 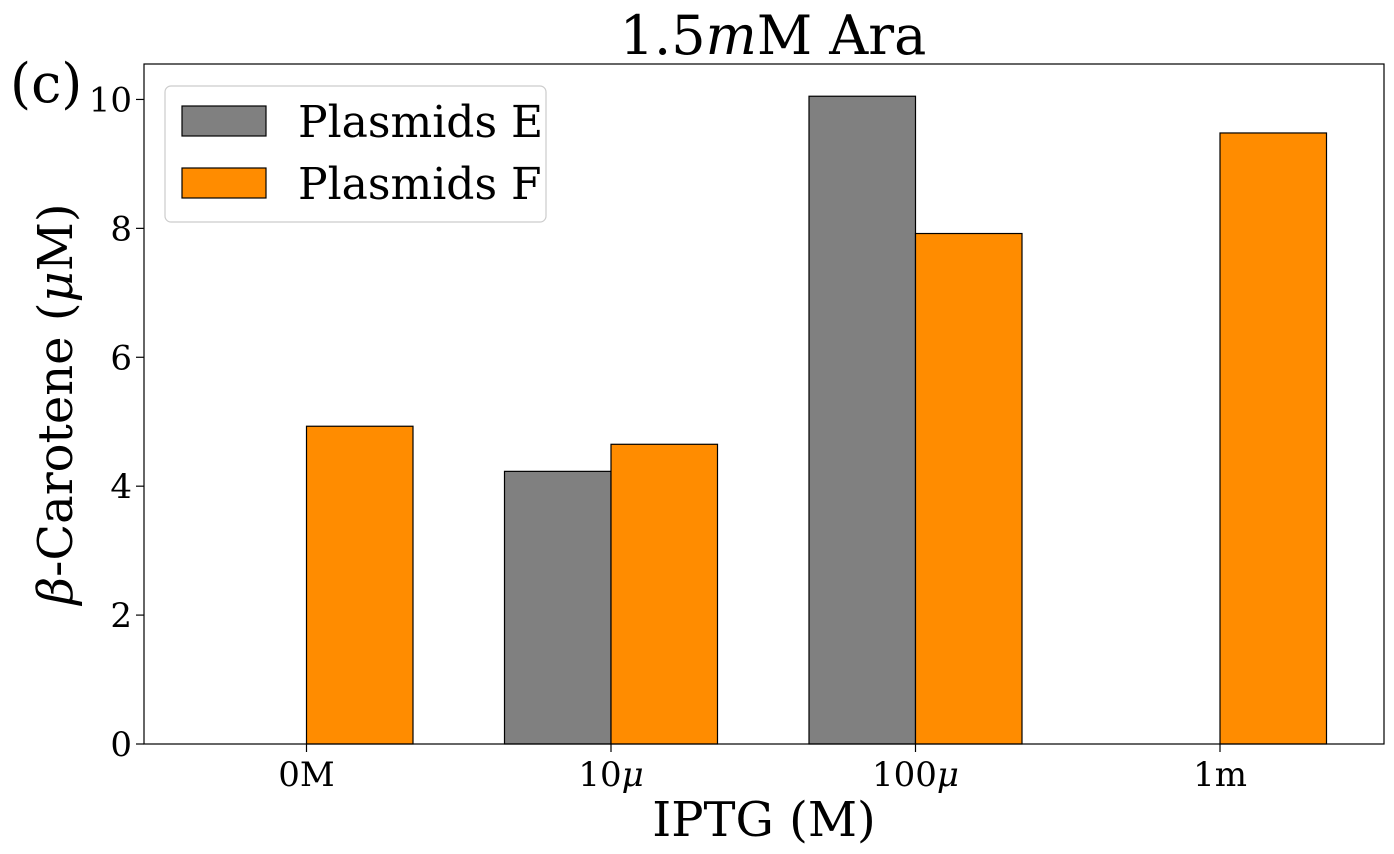 I want to click on y-axis-label-symbol: β, so click(x=56, y=592).